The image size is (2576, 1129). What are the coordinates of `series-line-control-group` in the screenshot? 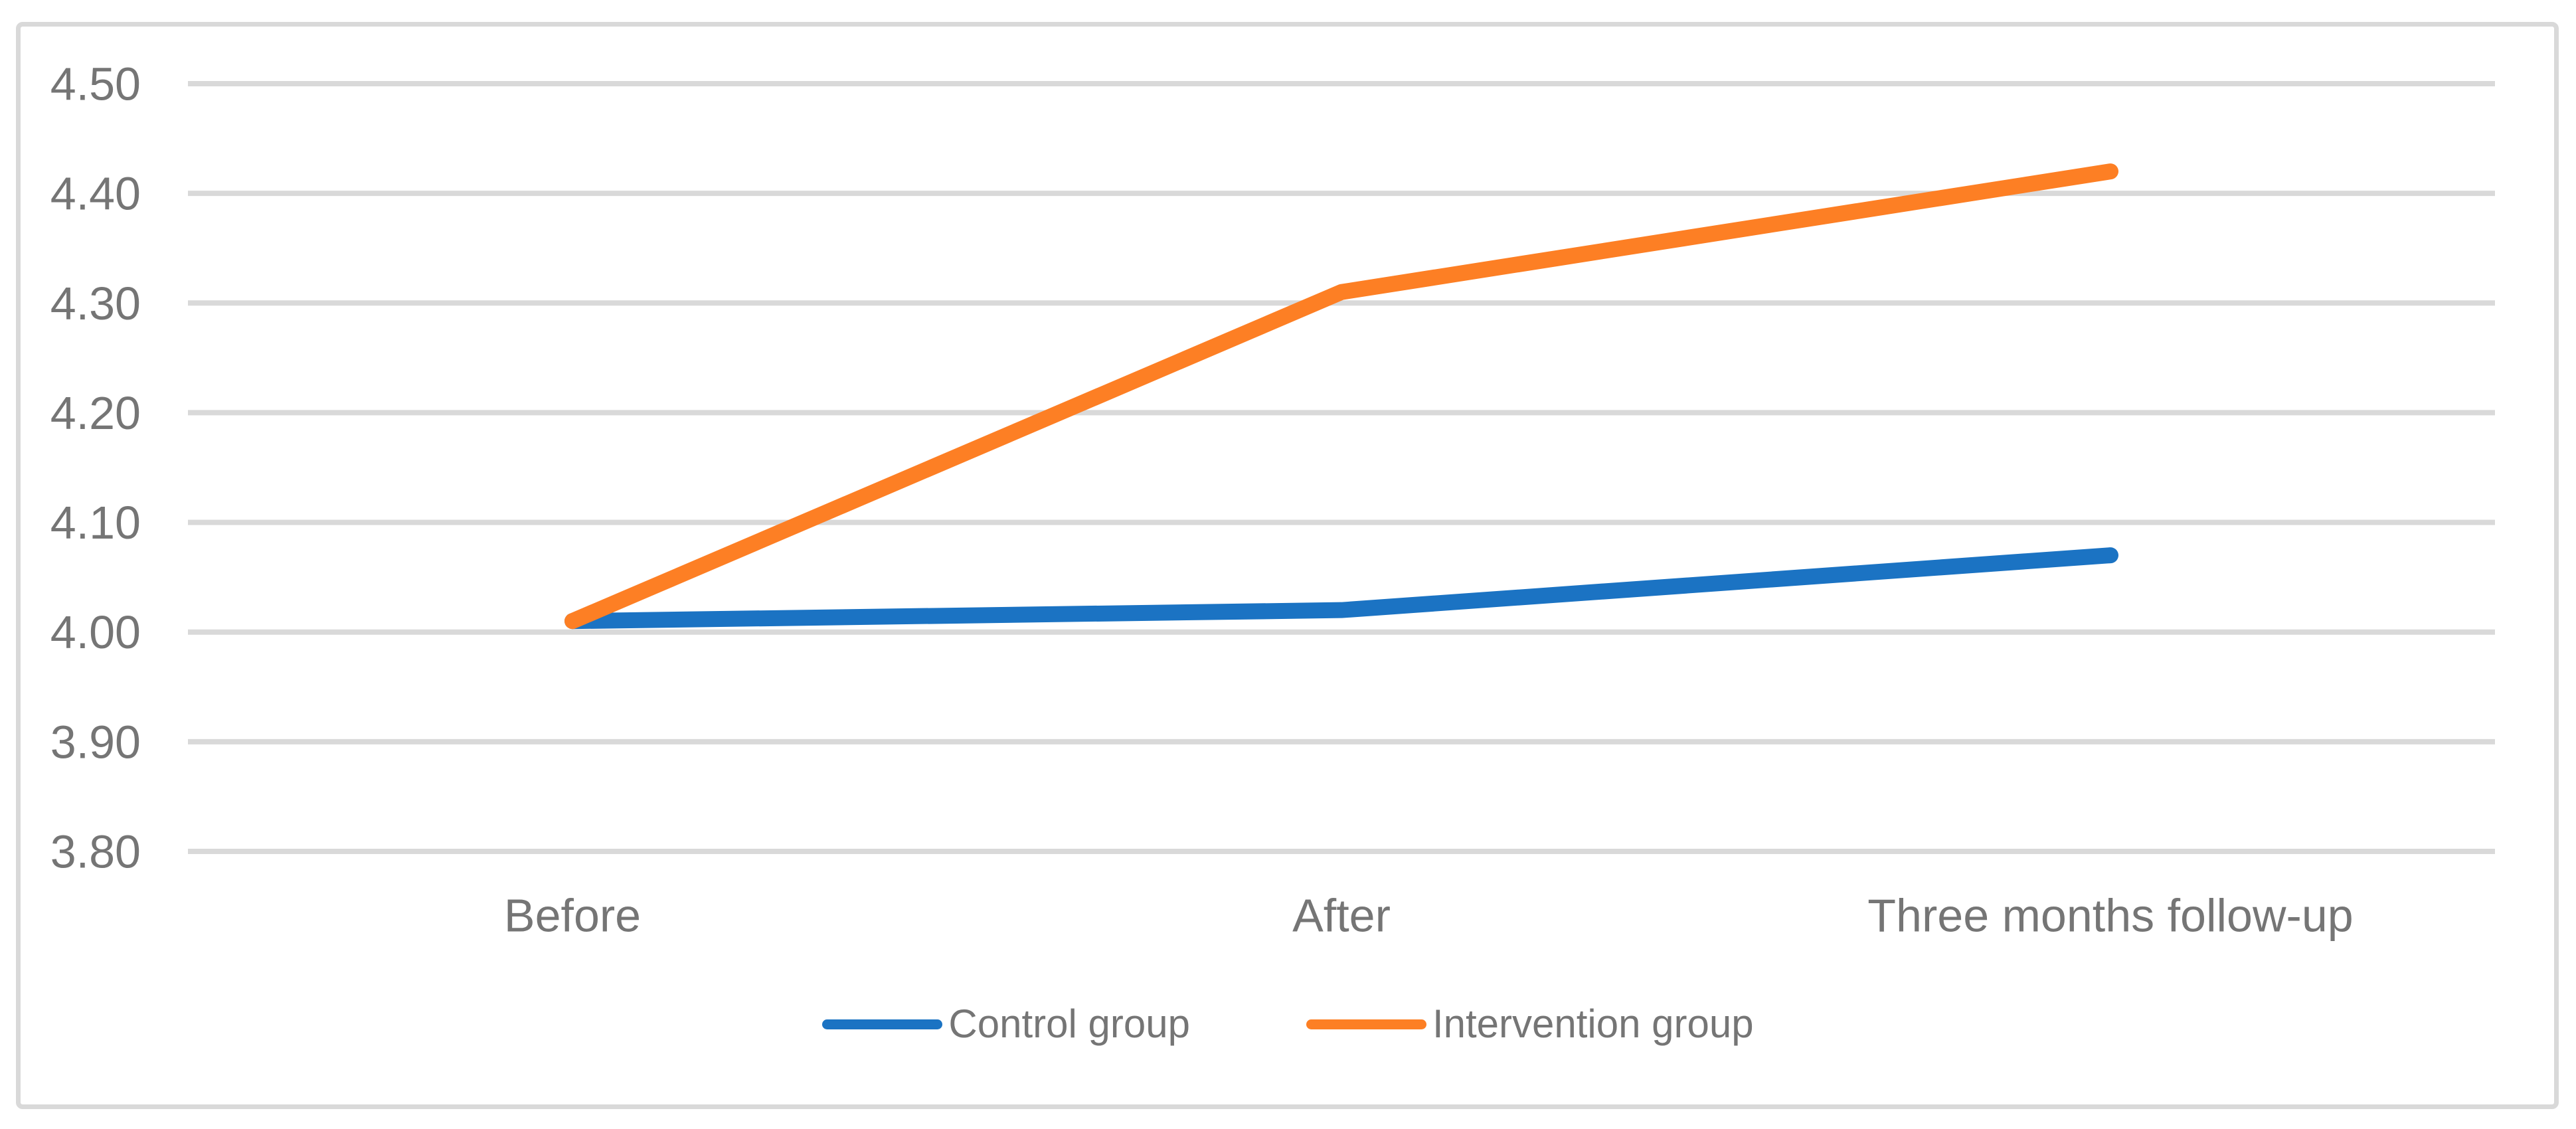 It's located at (1341, 588).